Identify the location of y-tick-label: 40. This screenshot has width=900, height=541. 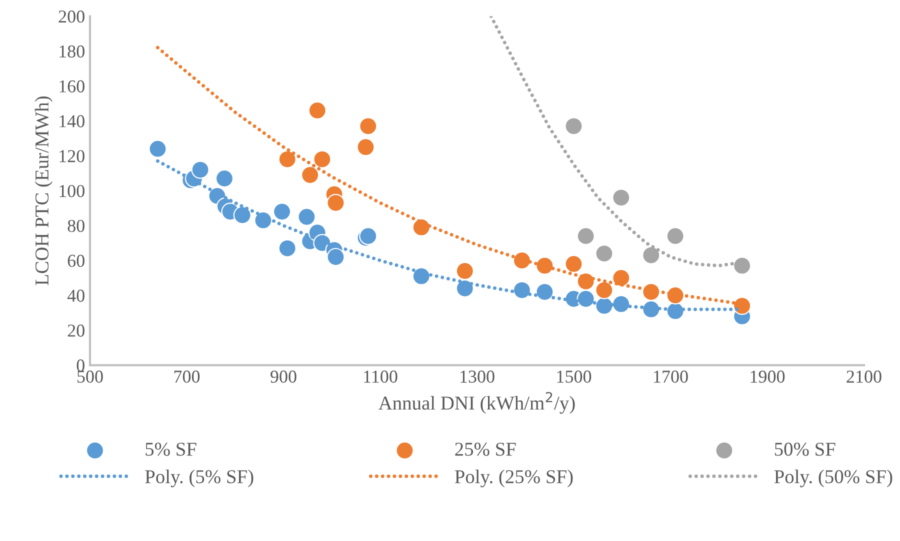
(75, 296).